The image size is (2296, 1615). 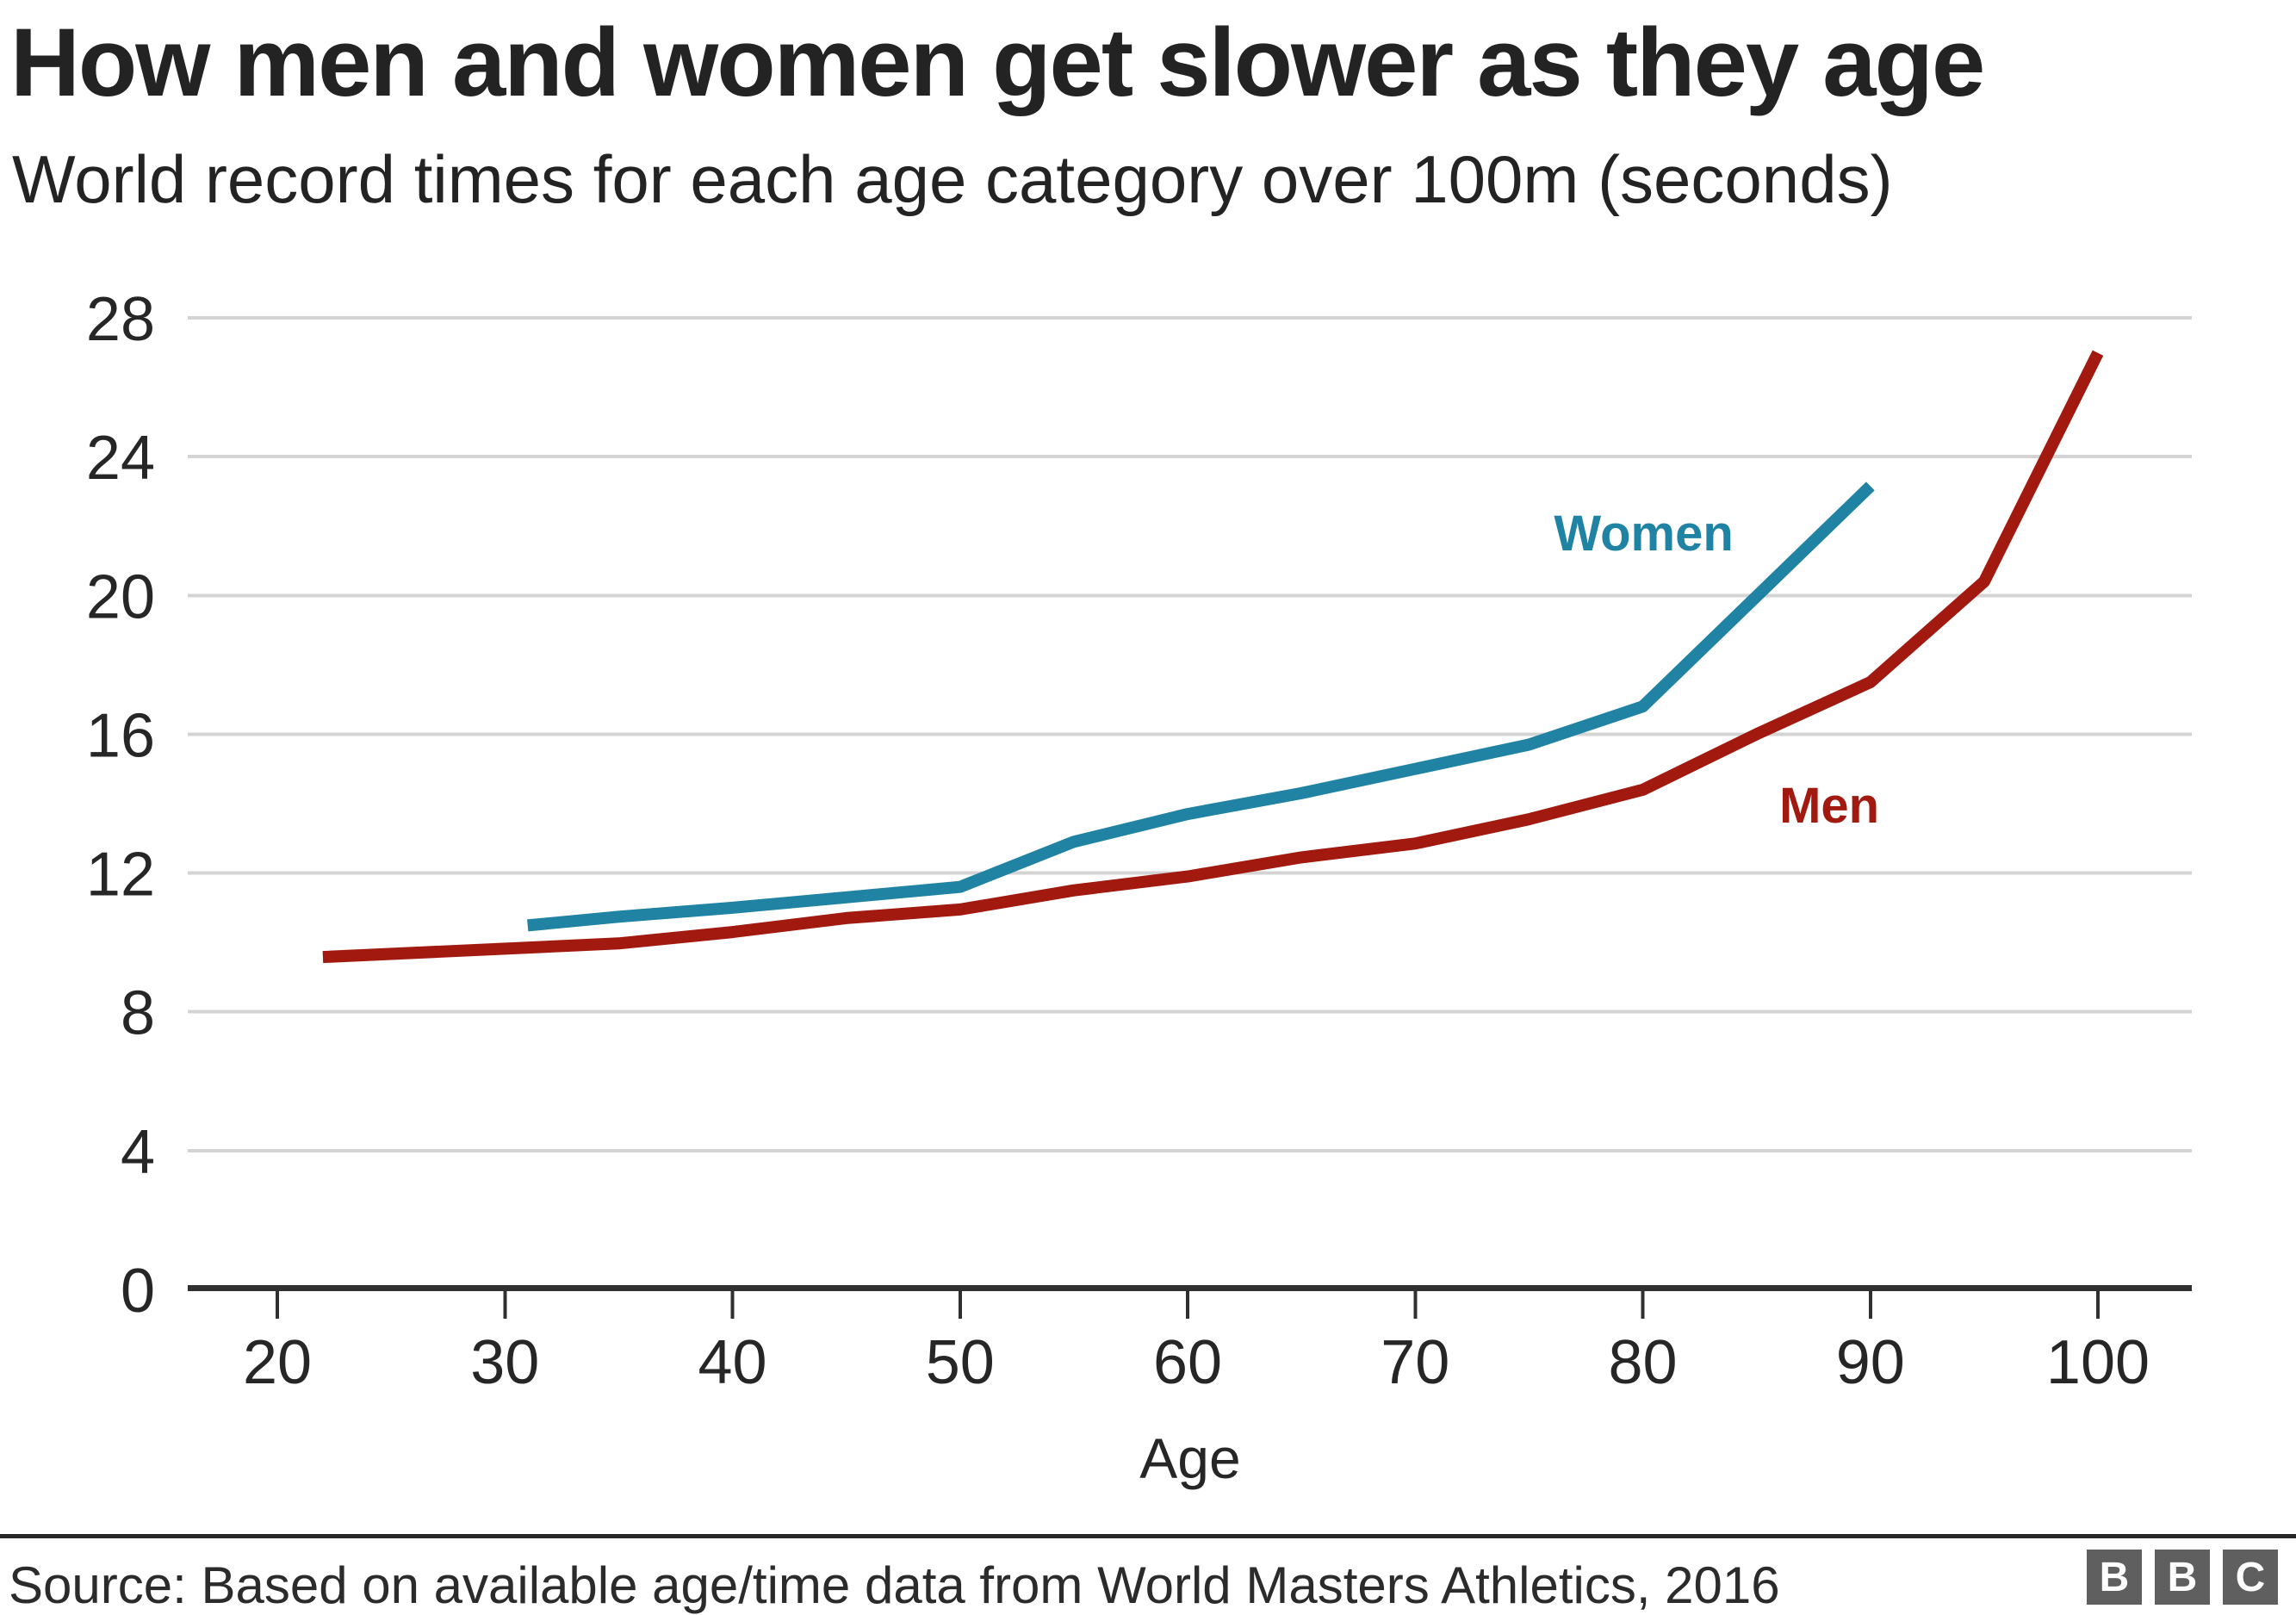 What do you see at coordinates (960, 1362) in the screenshot?
I see `x-tick-label-50: 50` at bounding box center [960, 1362].